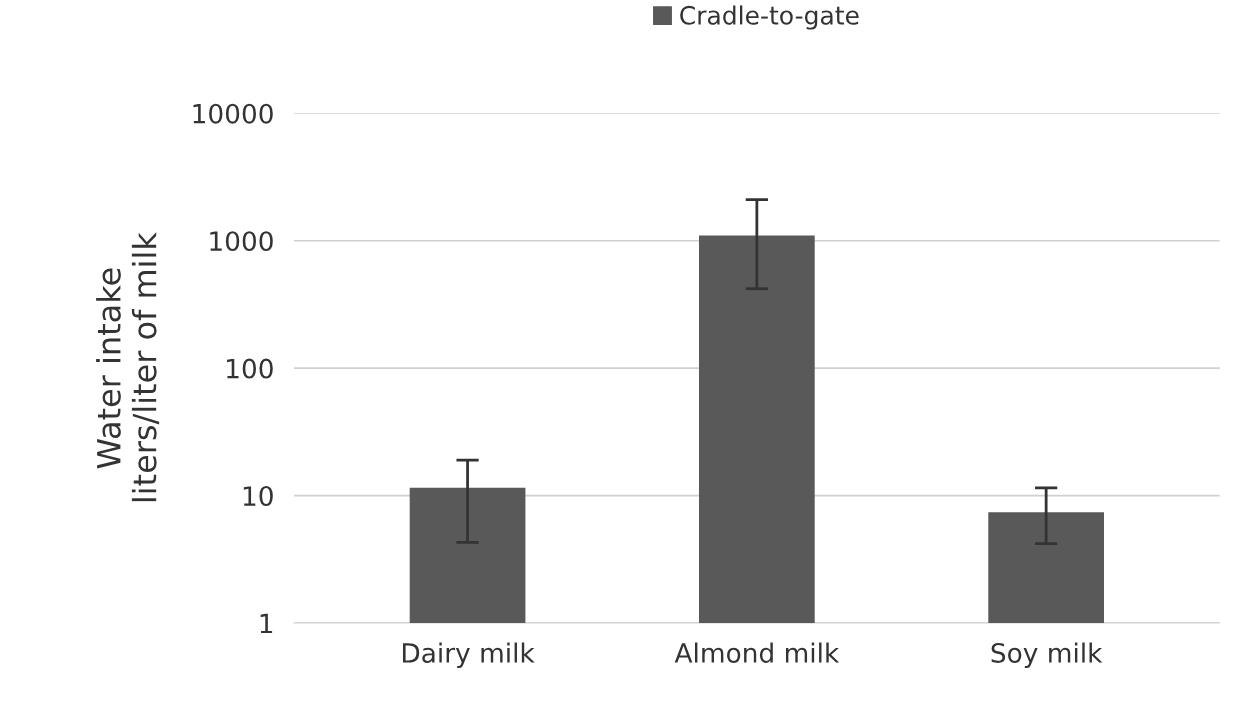  What do you see at coordinates (1047, 655) in the screenshot?
I see `x-tick-label: Soy milk` at bounding box center [1047, 655].